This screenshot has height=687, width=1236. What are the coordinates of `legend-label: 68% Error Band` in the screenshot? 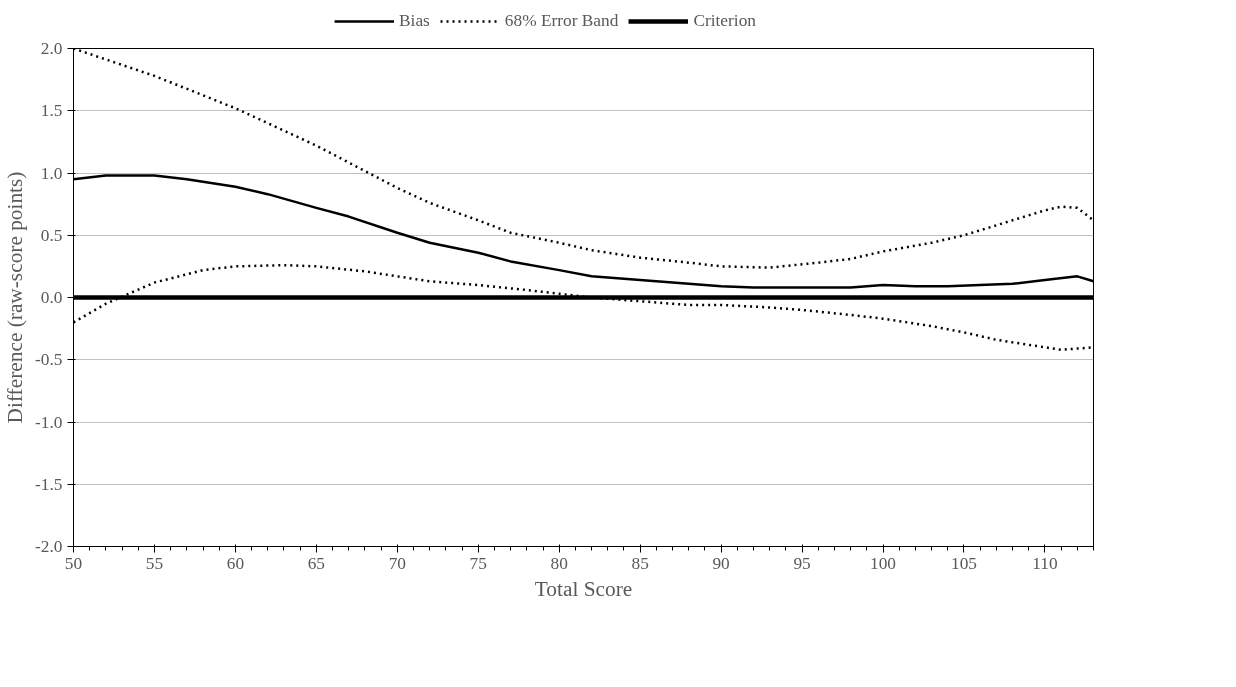 It's located at (561, 21).